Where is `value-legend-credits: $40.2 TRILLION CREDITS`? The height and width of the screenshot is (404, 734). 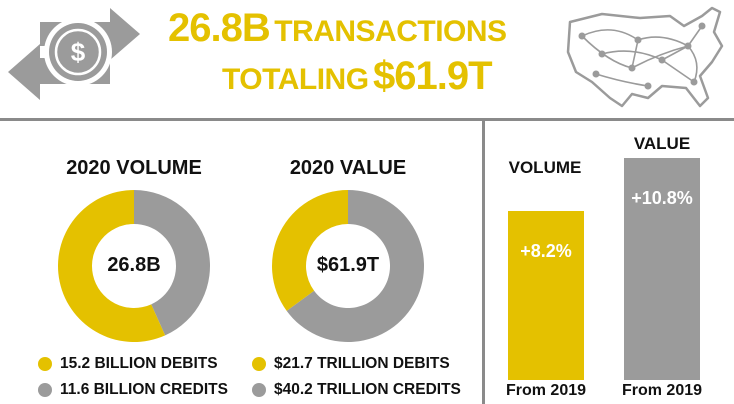
value-legend-credits: $40.2 TRILLION CREDITS is located at coordinates (356, 390).